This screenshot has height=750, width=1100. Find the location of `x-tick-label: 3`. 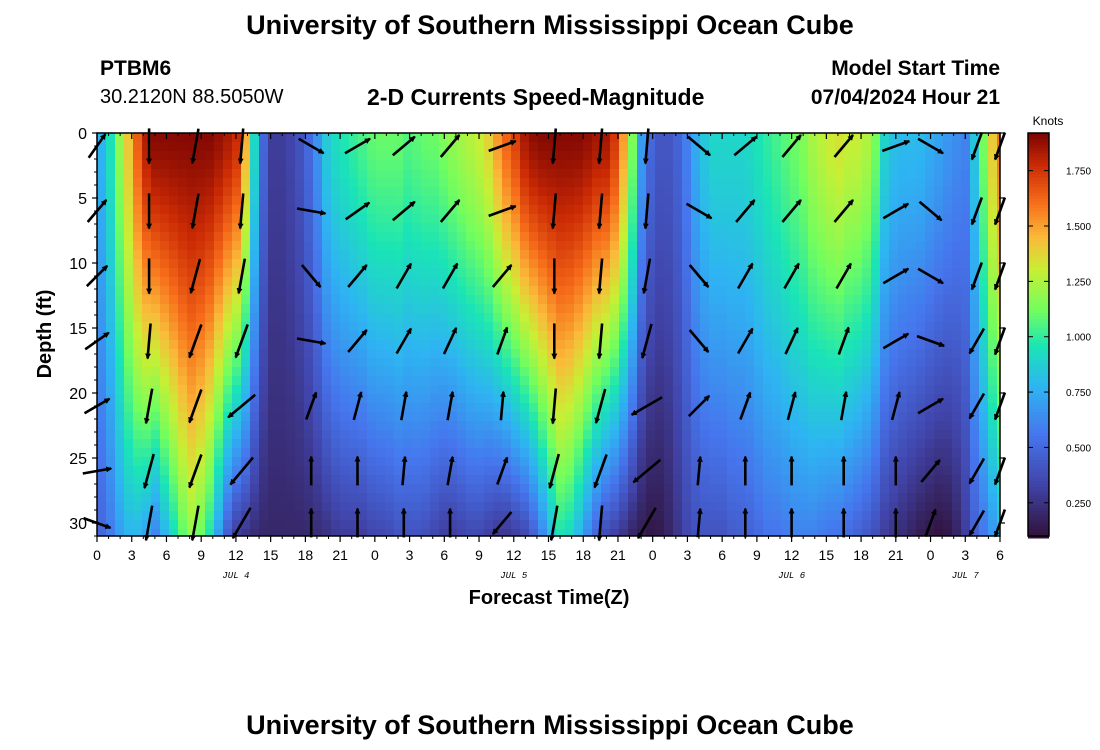

x-tick-label: 3 is located at coordinates (965, 555).